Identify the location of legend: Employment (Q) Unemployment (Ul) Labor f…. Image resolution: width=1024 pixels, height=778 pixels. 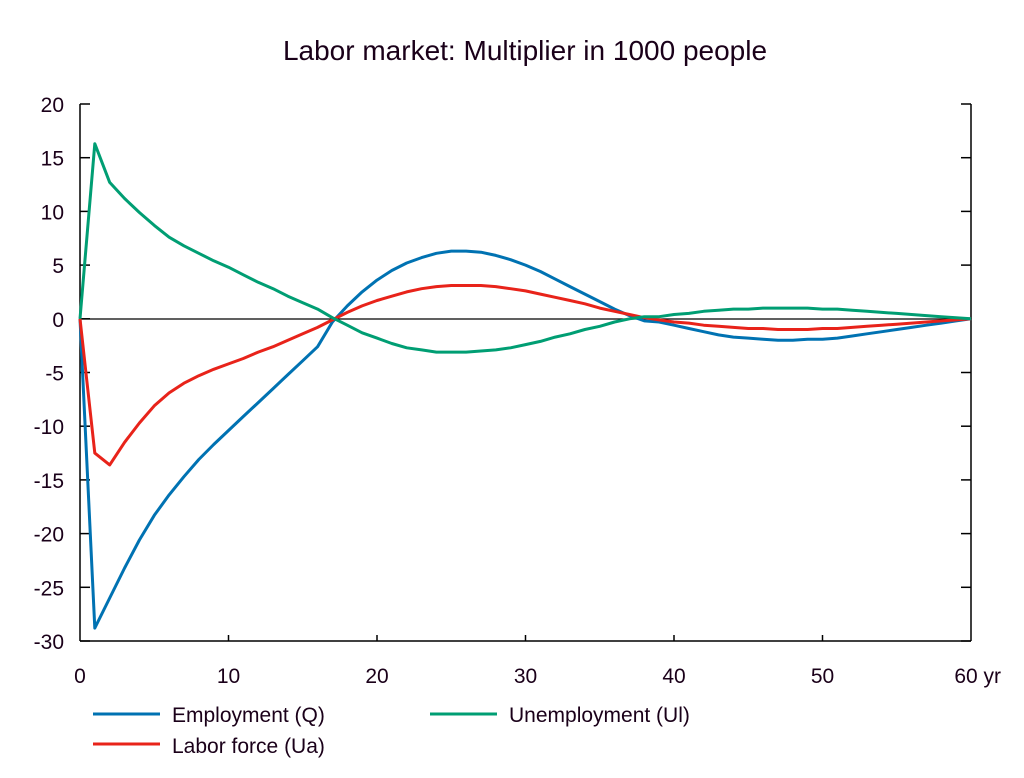
(391, 731).